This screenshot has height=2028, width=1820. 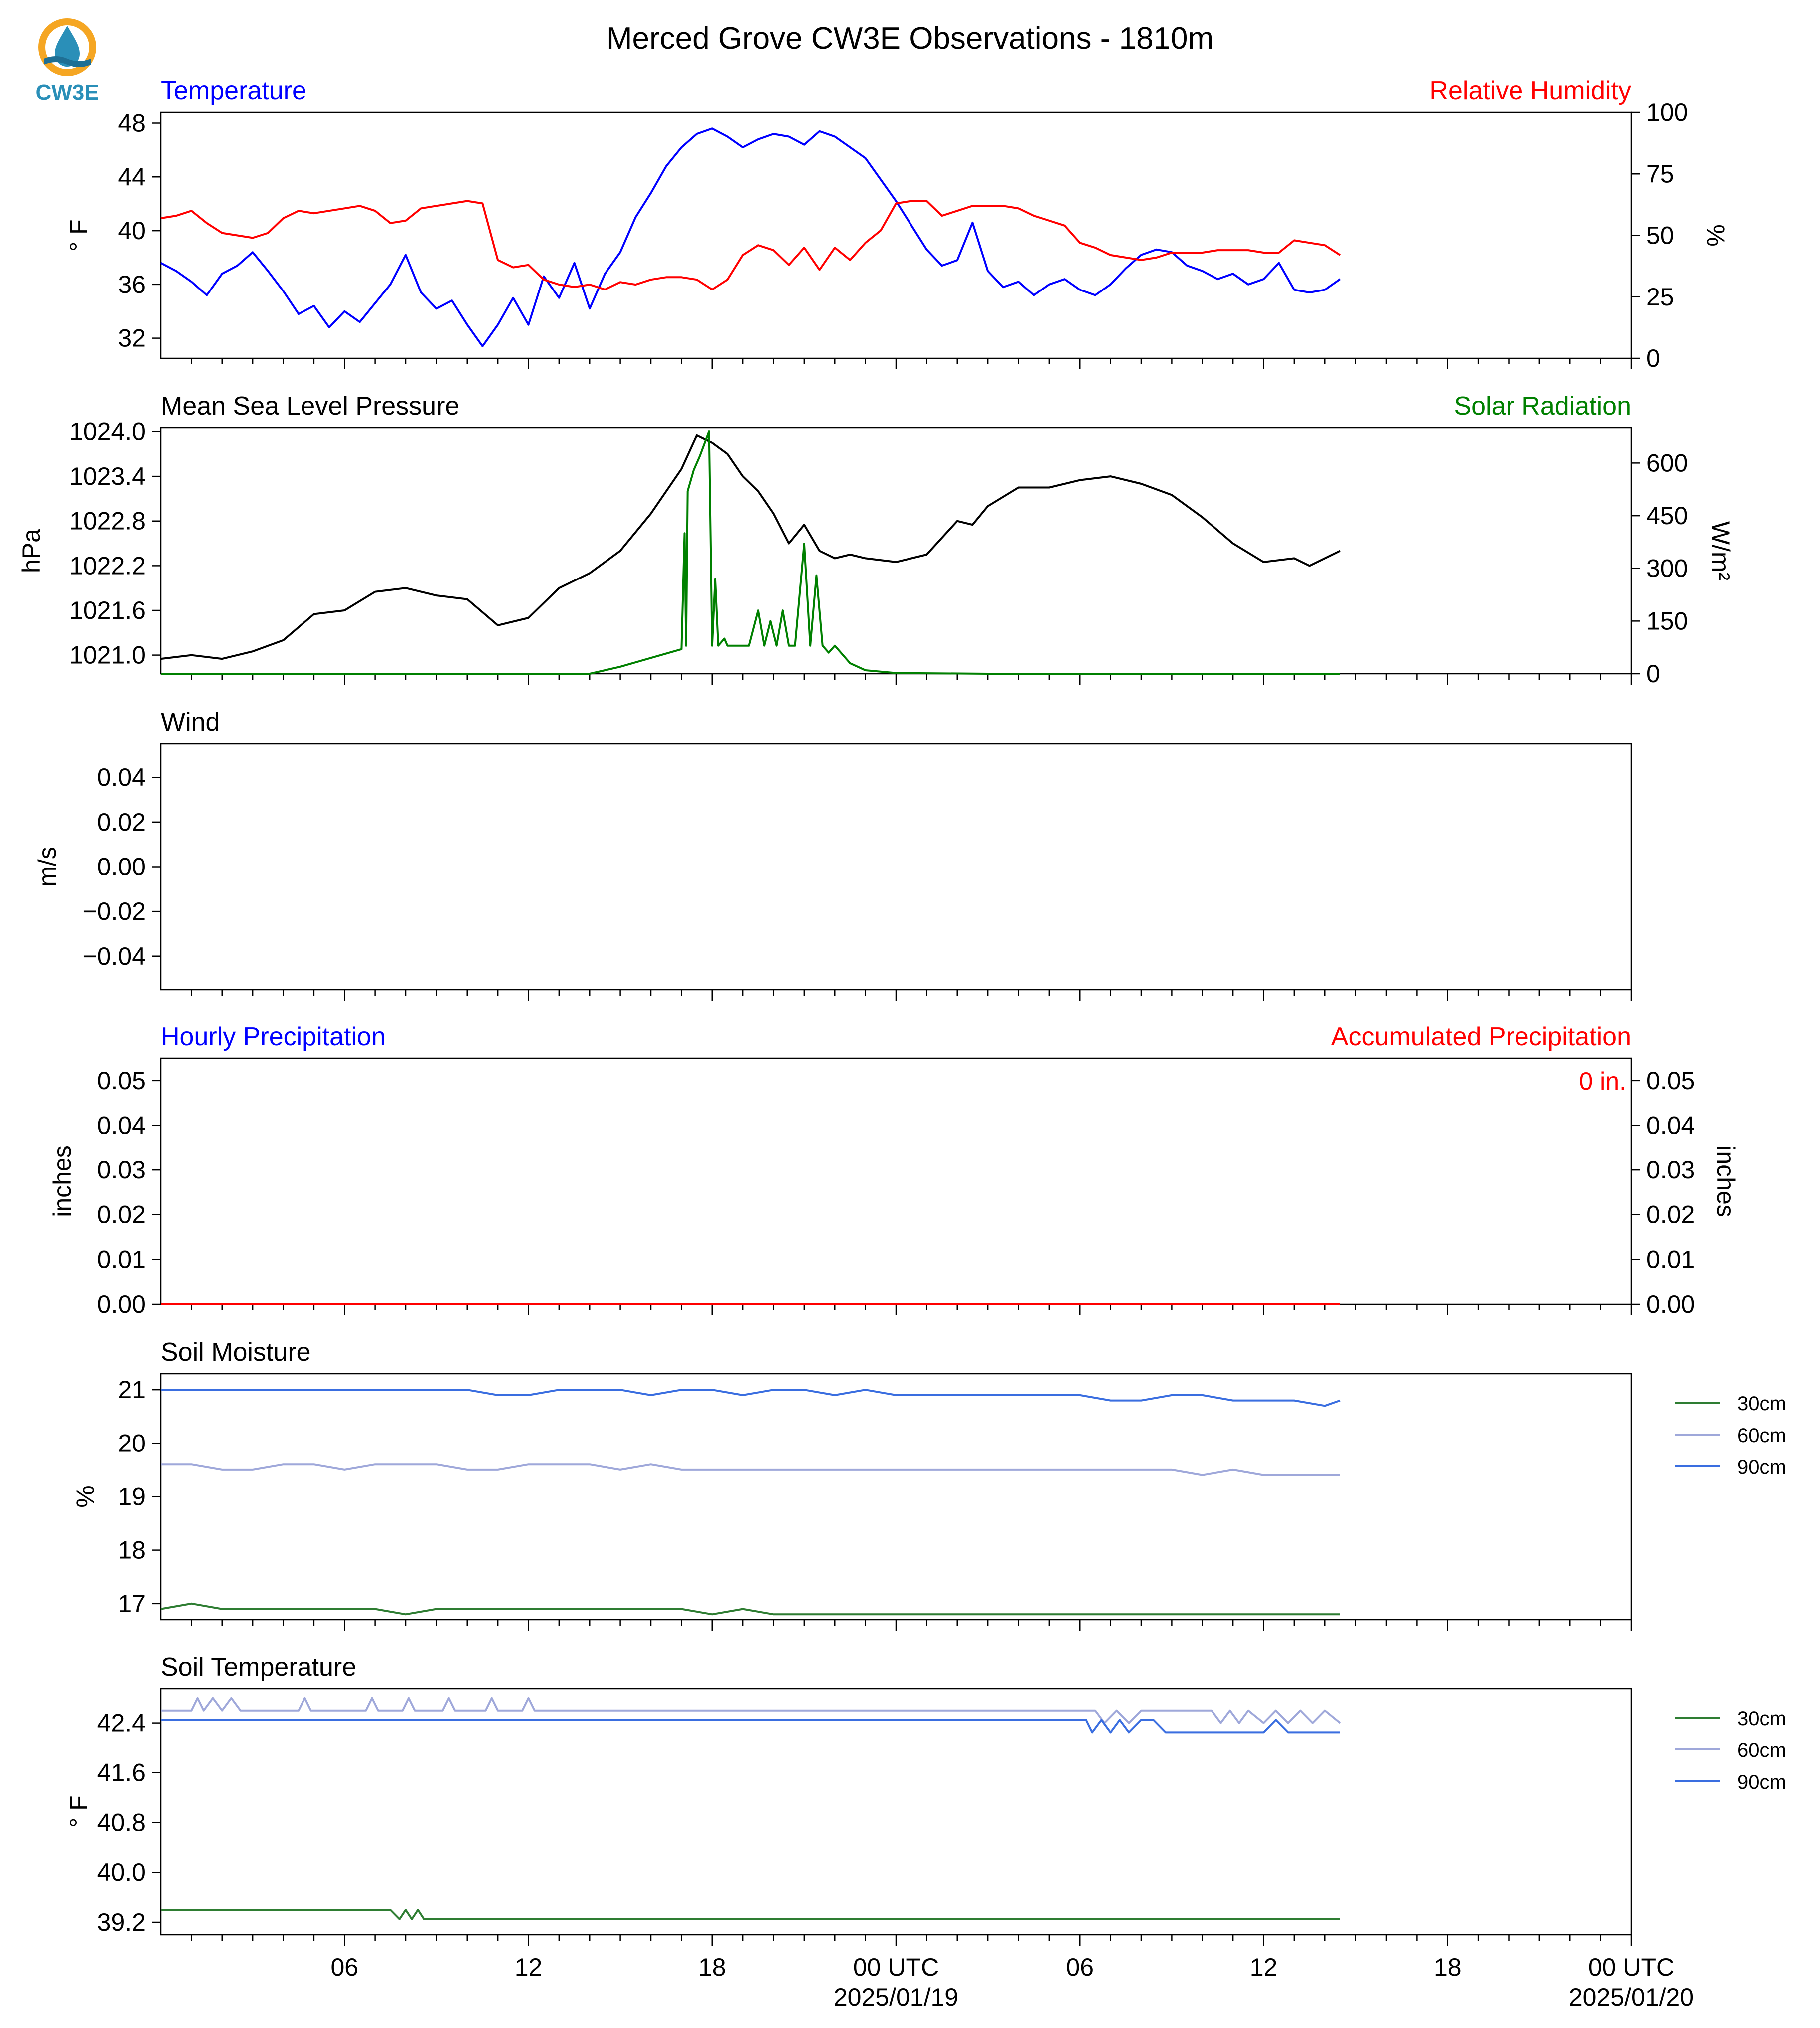 I want to click on x-date-label: 2025/01/20, so click(x=1631, y=1997).